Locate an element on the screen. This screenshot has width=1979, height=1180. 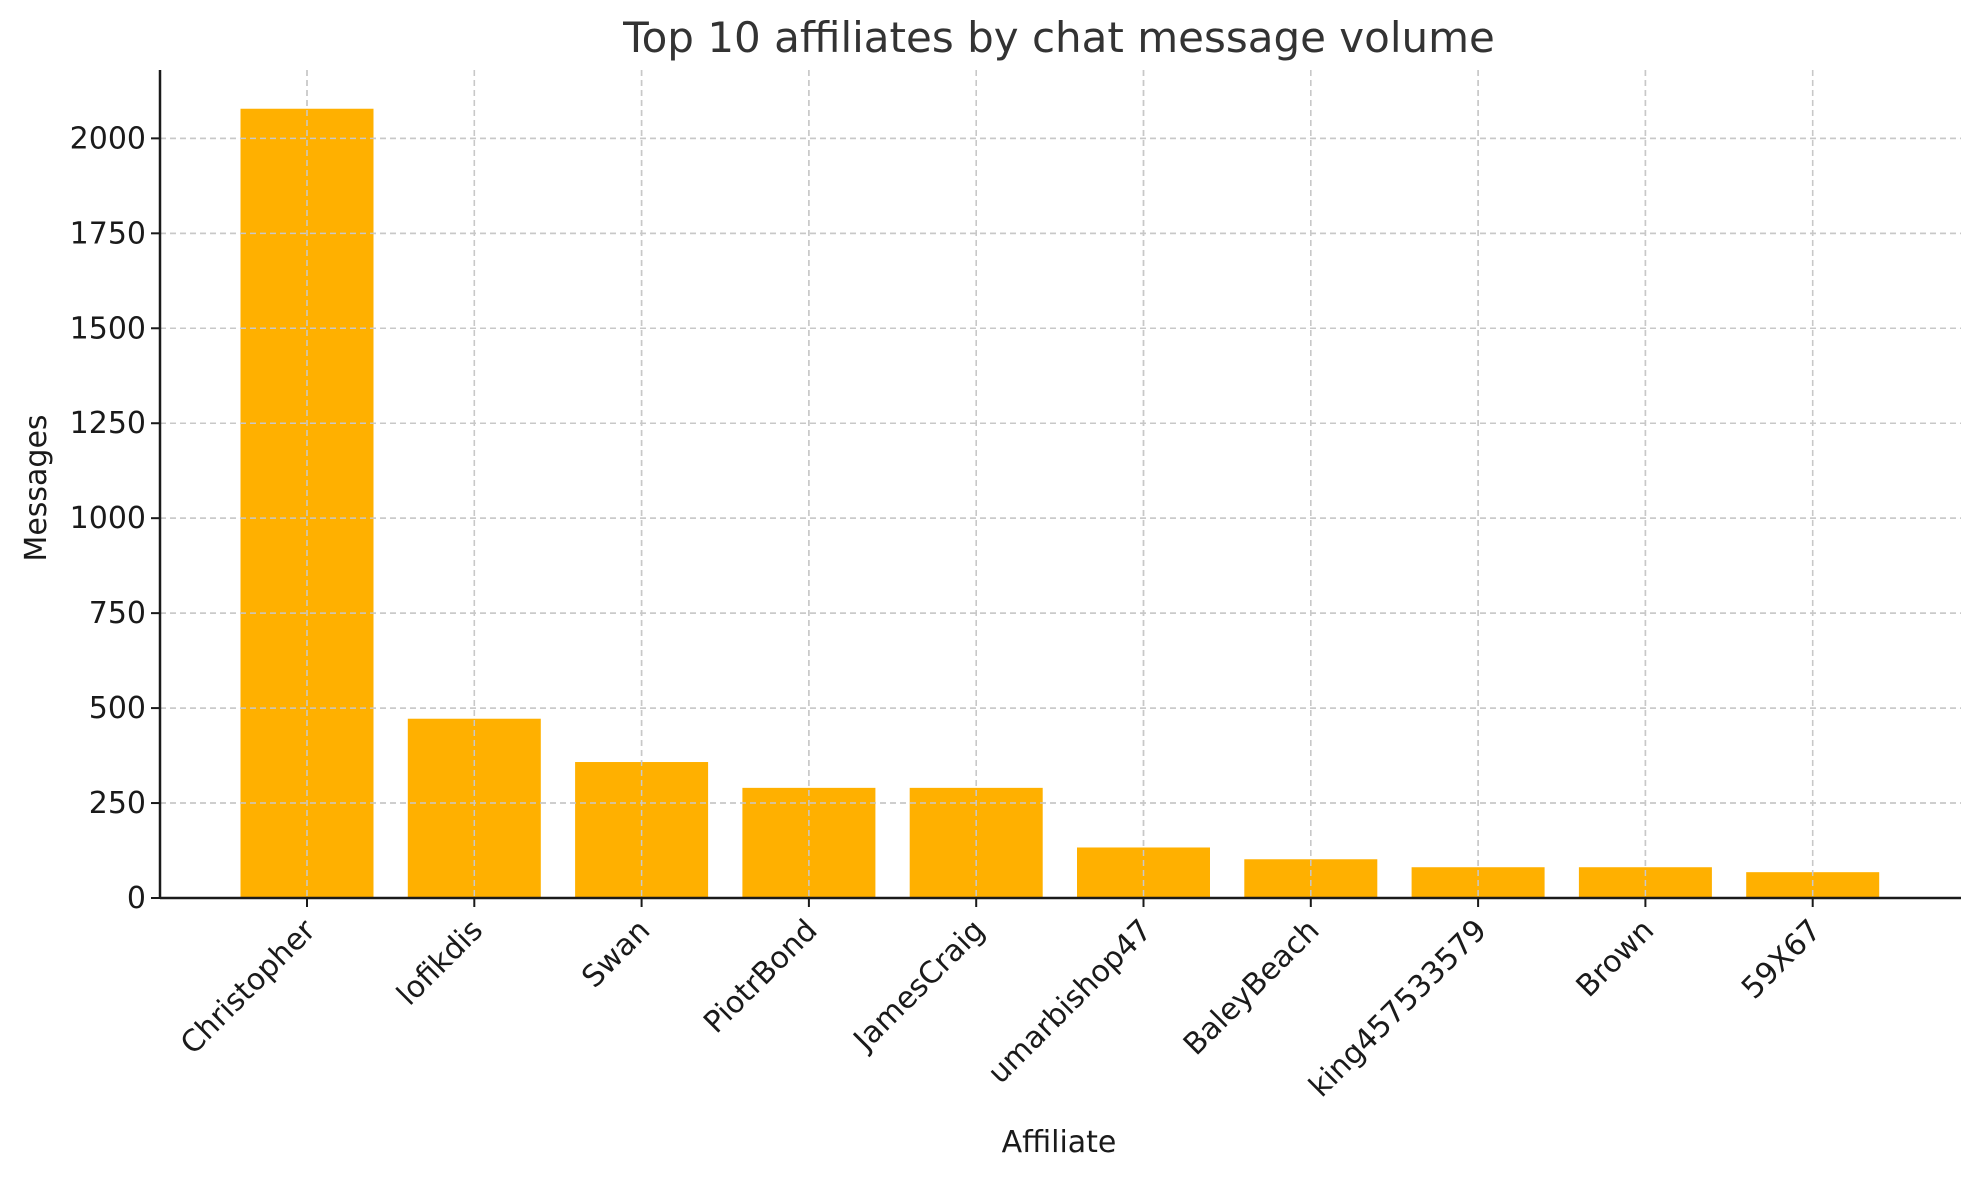
x-tick-label: 59X67 is located at coordinates (1781, 959).